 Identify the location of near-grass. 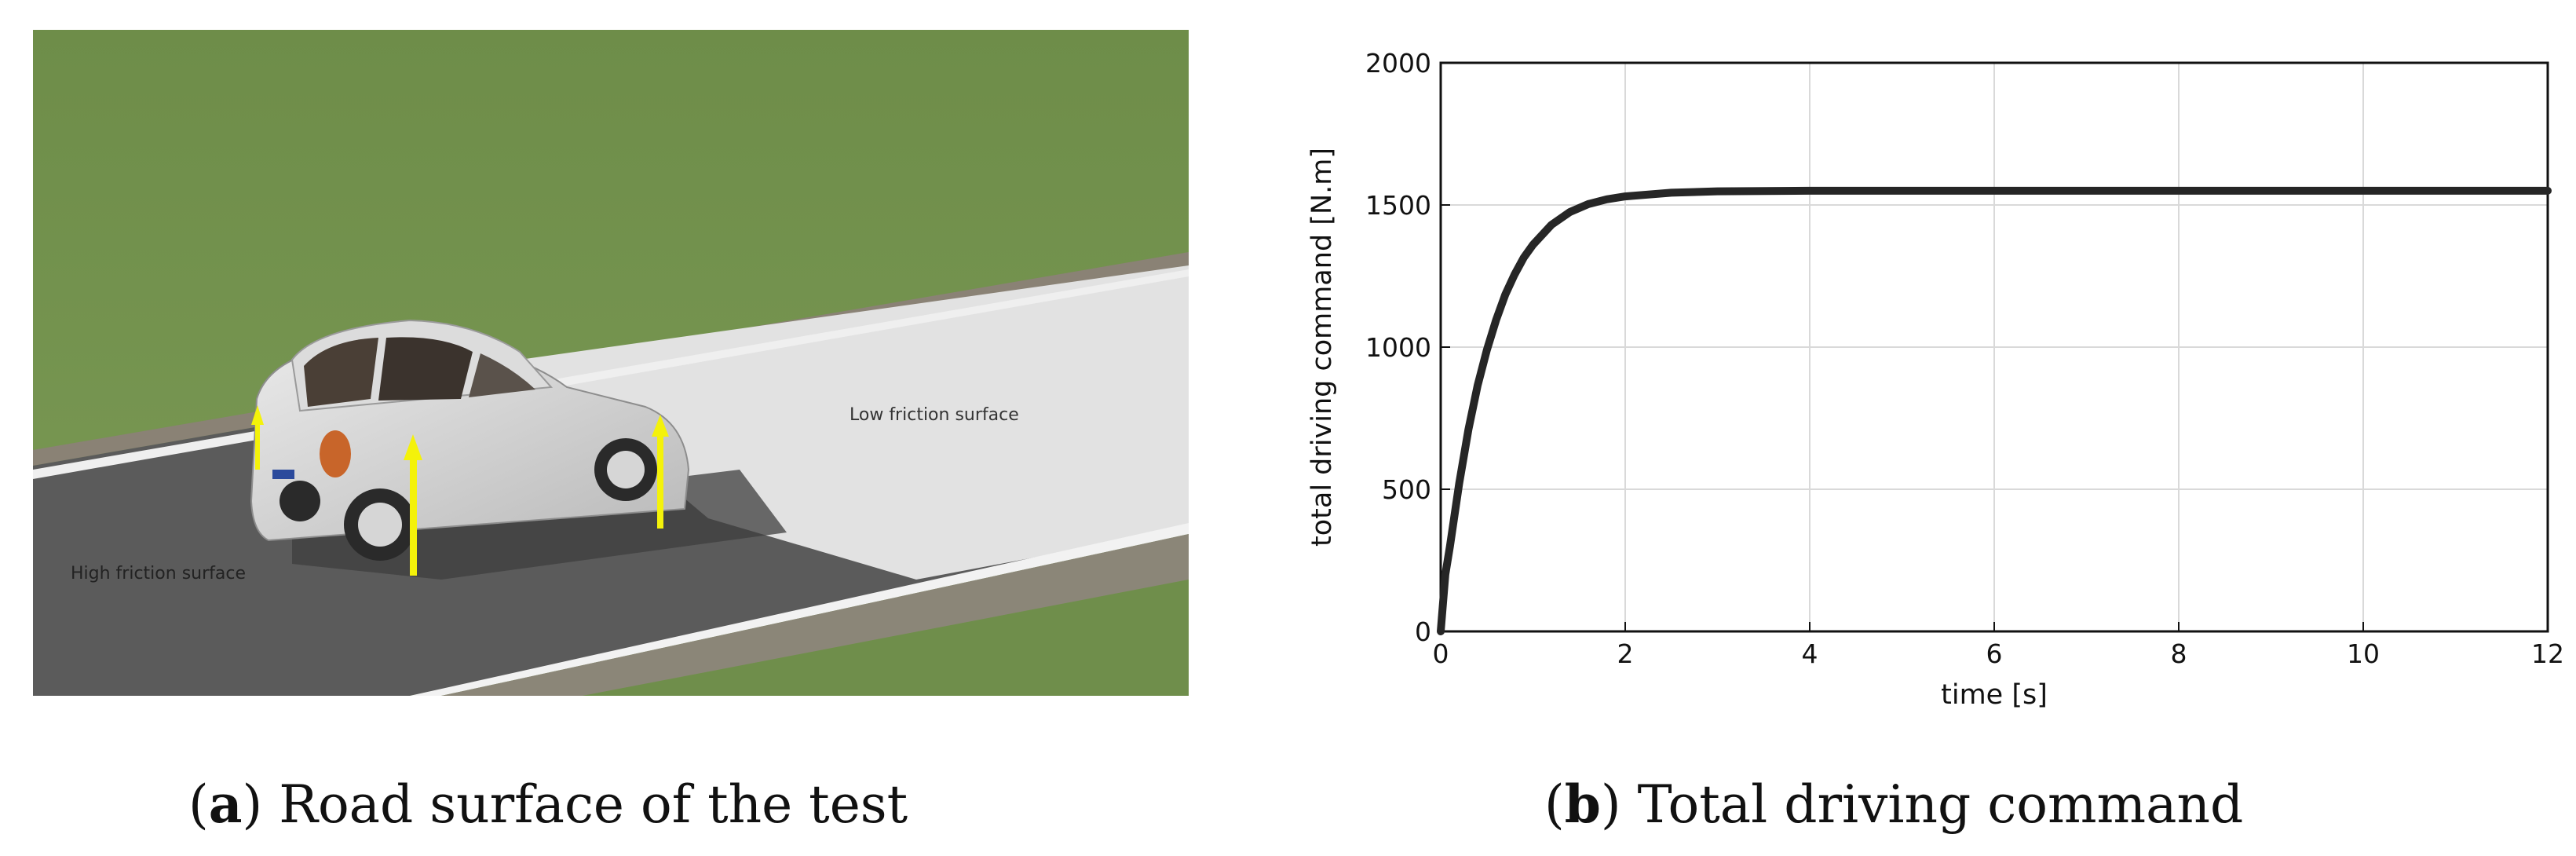
(886, 638).